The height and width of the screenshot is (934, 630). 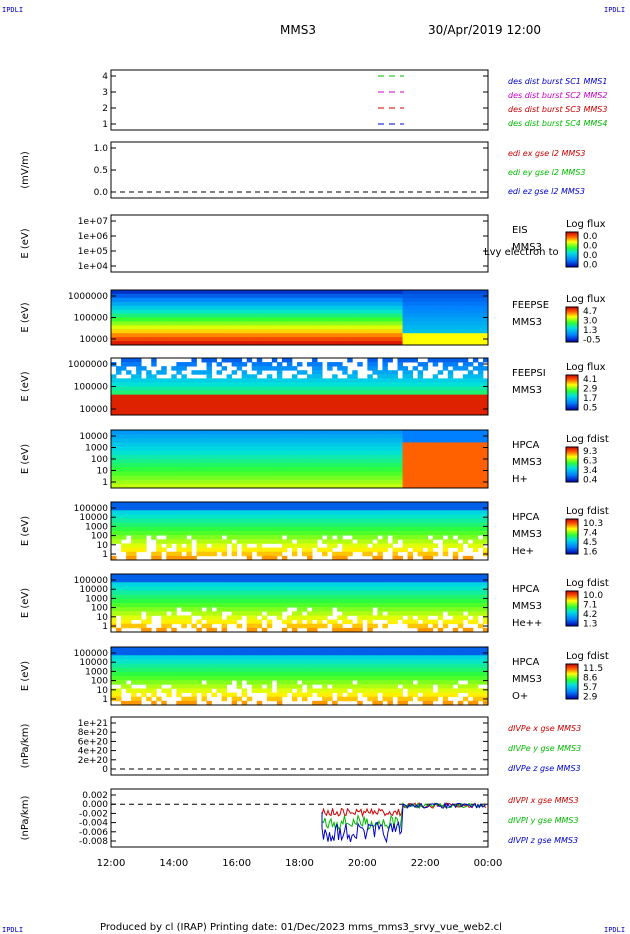 What do you see at coordinates (93, 252) in the screenshot?
I see `y-tick-label: 1e+05` at bounding box center [93, 252].